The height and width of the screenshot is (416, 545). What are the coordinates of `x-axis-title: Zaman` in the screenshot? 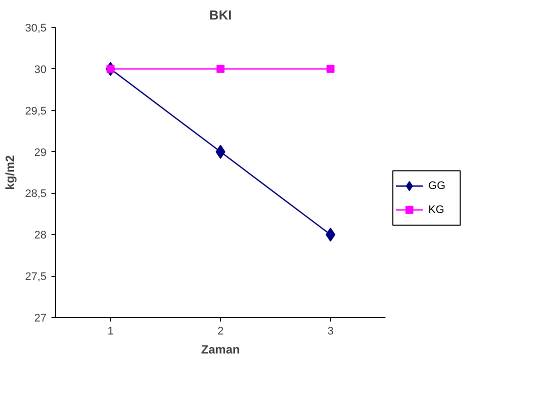 It's located at (220, 349).